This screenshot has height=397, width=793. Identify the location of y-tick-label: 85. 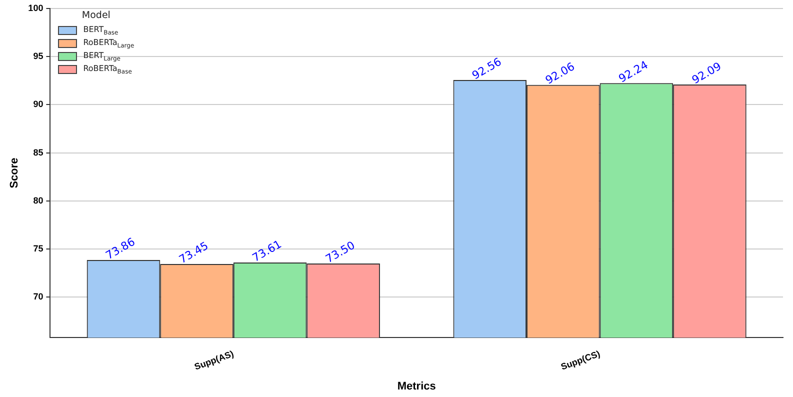
(38, 152).